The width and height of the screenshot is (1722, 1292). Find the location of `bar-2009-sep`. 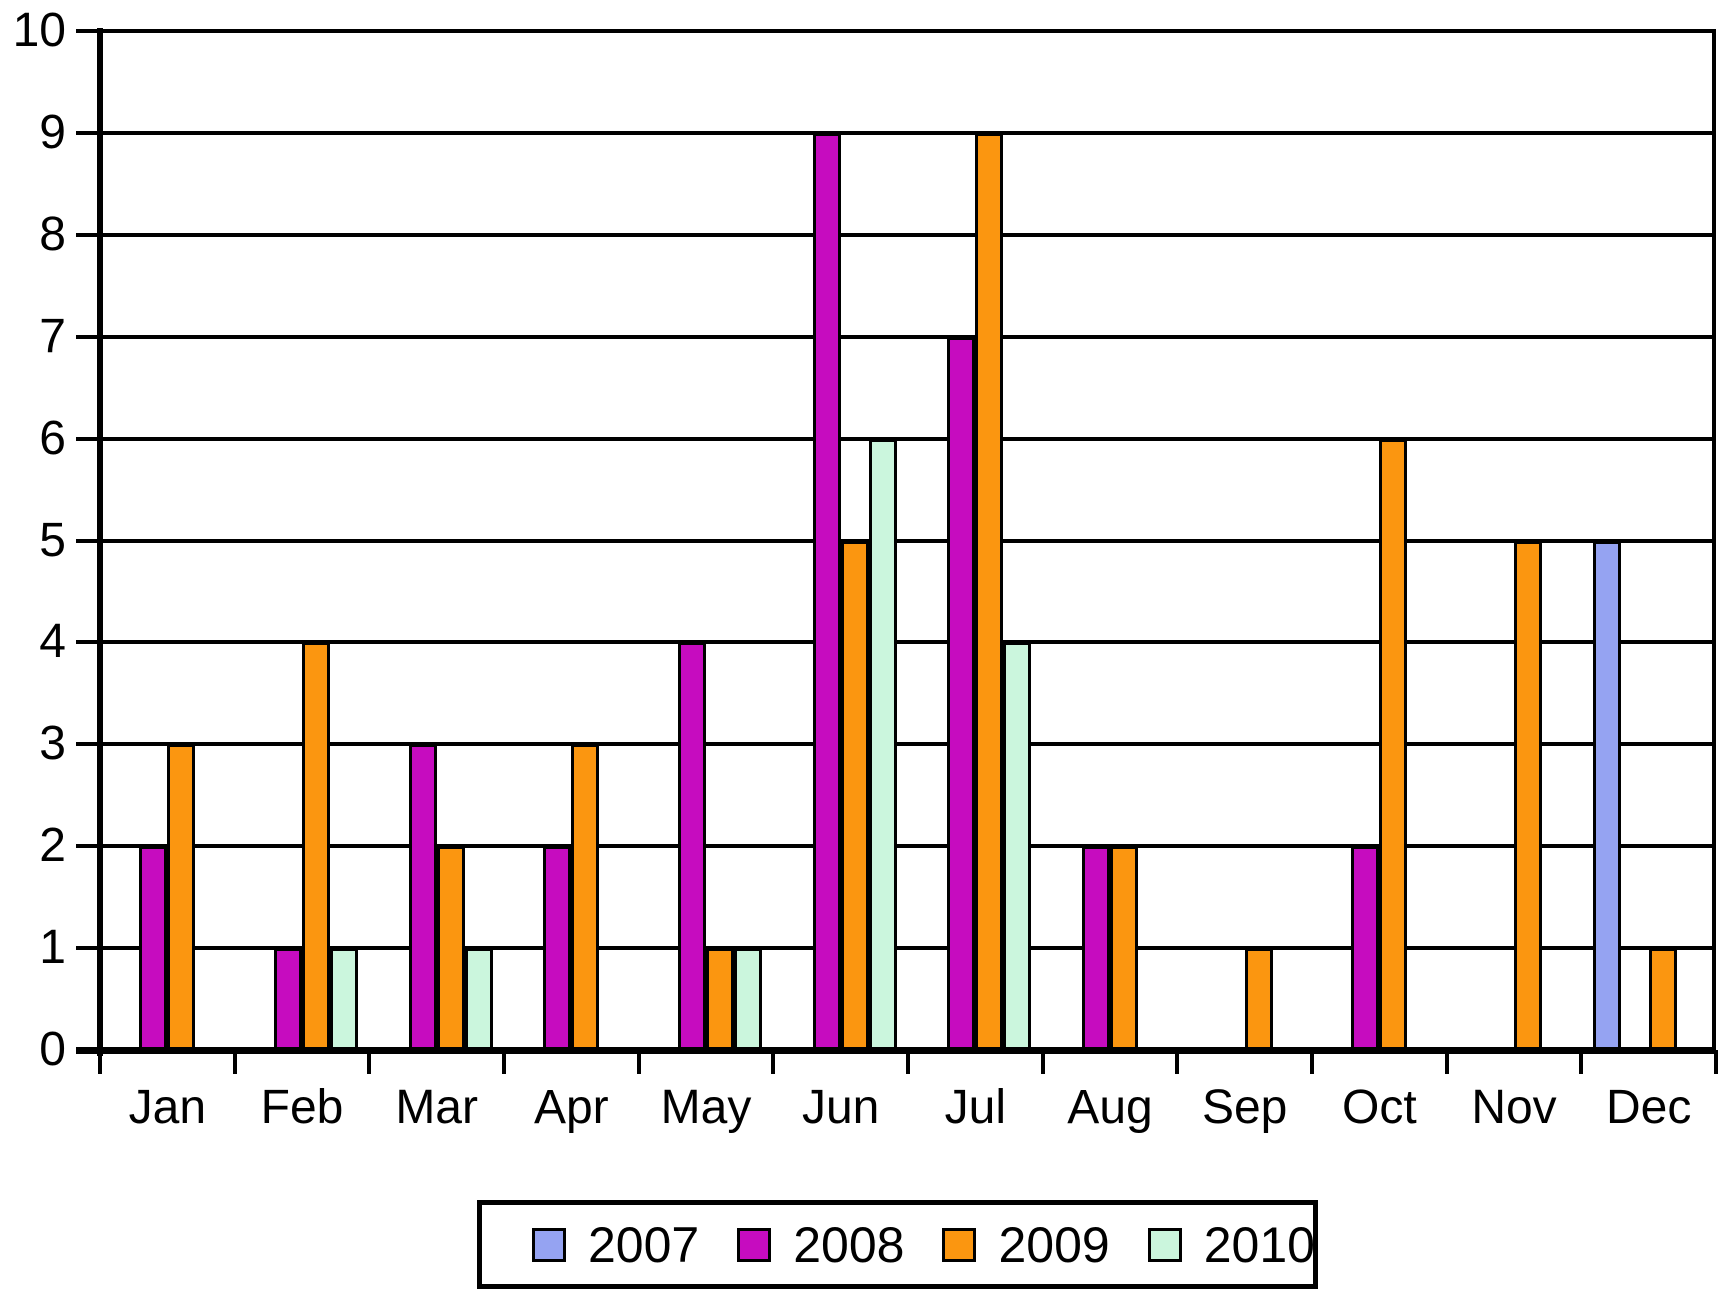

bar-2009-sep is located at coordinates (1258, 1000).